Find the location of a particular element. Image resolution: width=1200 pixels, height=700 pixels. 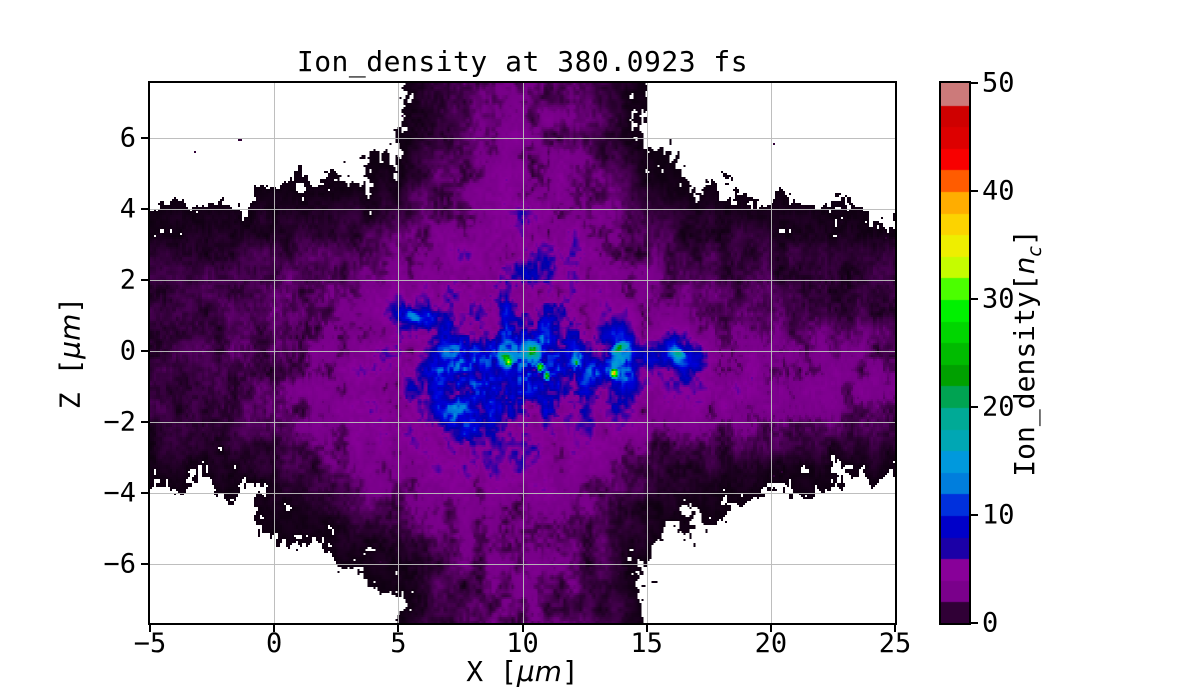

colorbar-label-text: Ion_density[ is located at coordinates (1025, 375).